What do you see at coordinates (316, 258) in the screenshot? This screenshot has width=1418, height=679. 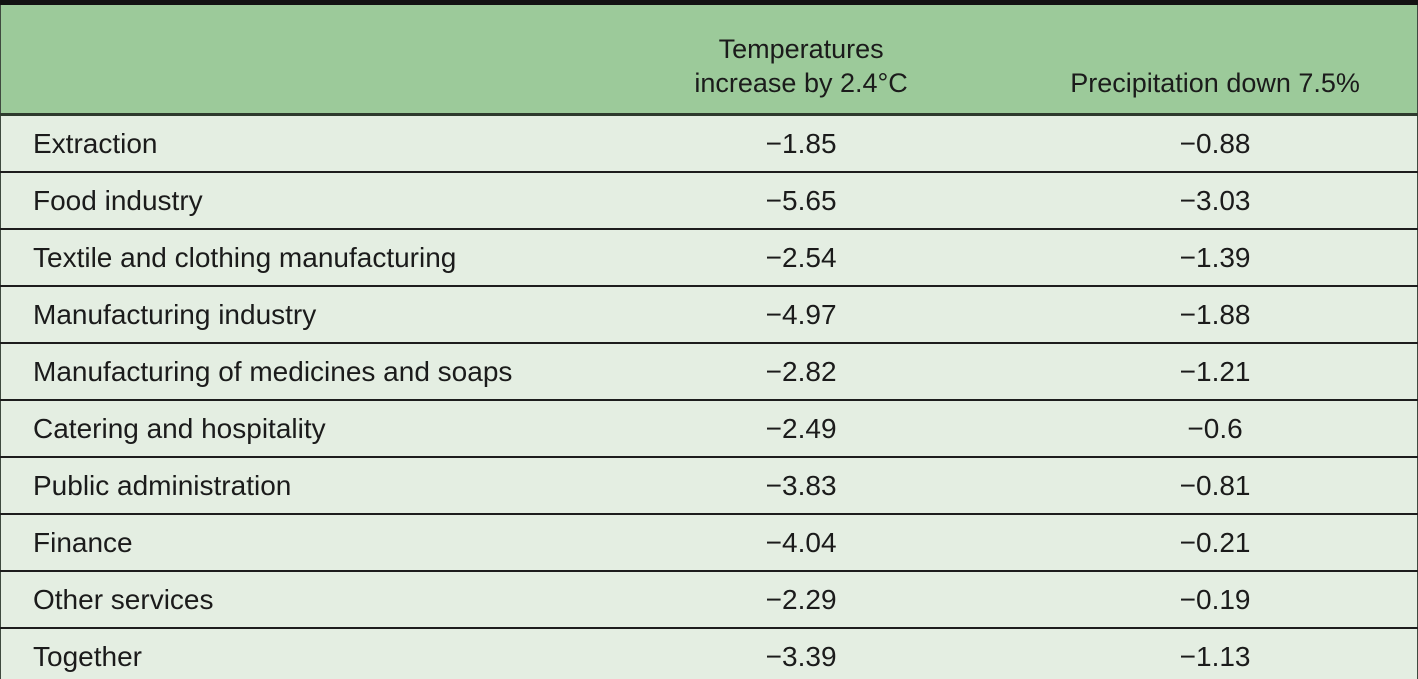 I see `row-label: Textile and clothing manufacturing` at bounding box center [316, 258].